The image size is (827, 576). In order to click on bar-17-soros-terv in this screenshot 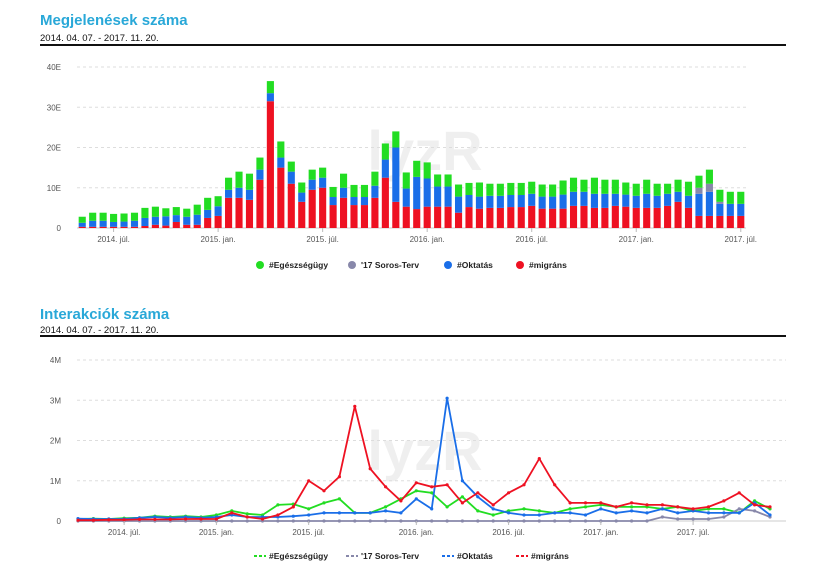, I will do `click(709, 187)`.